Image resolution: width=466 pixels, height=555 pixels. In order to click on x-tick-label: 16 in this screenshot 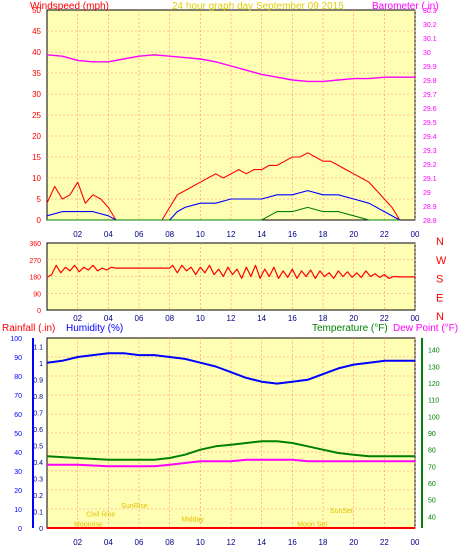, I will do `click(292, 542)`.